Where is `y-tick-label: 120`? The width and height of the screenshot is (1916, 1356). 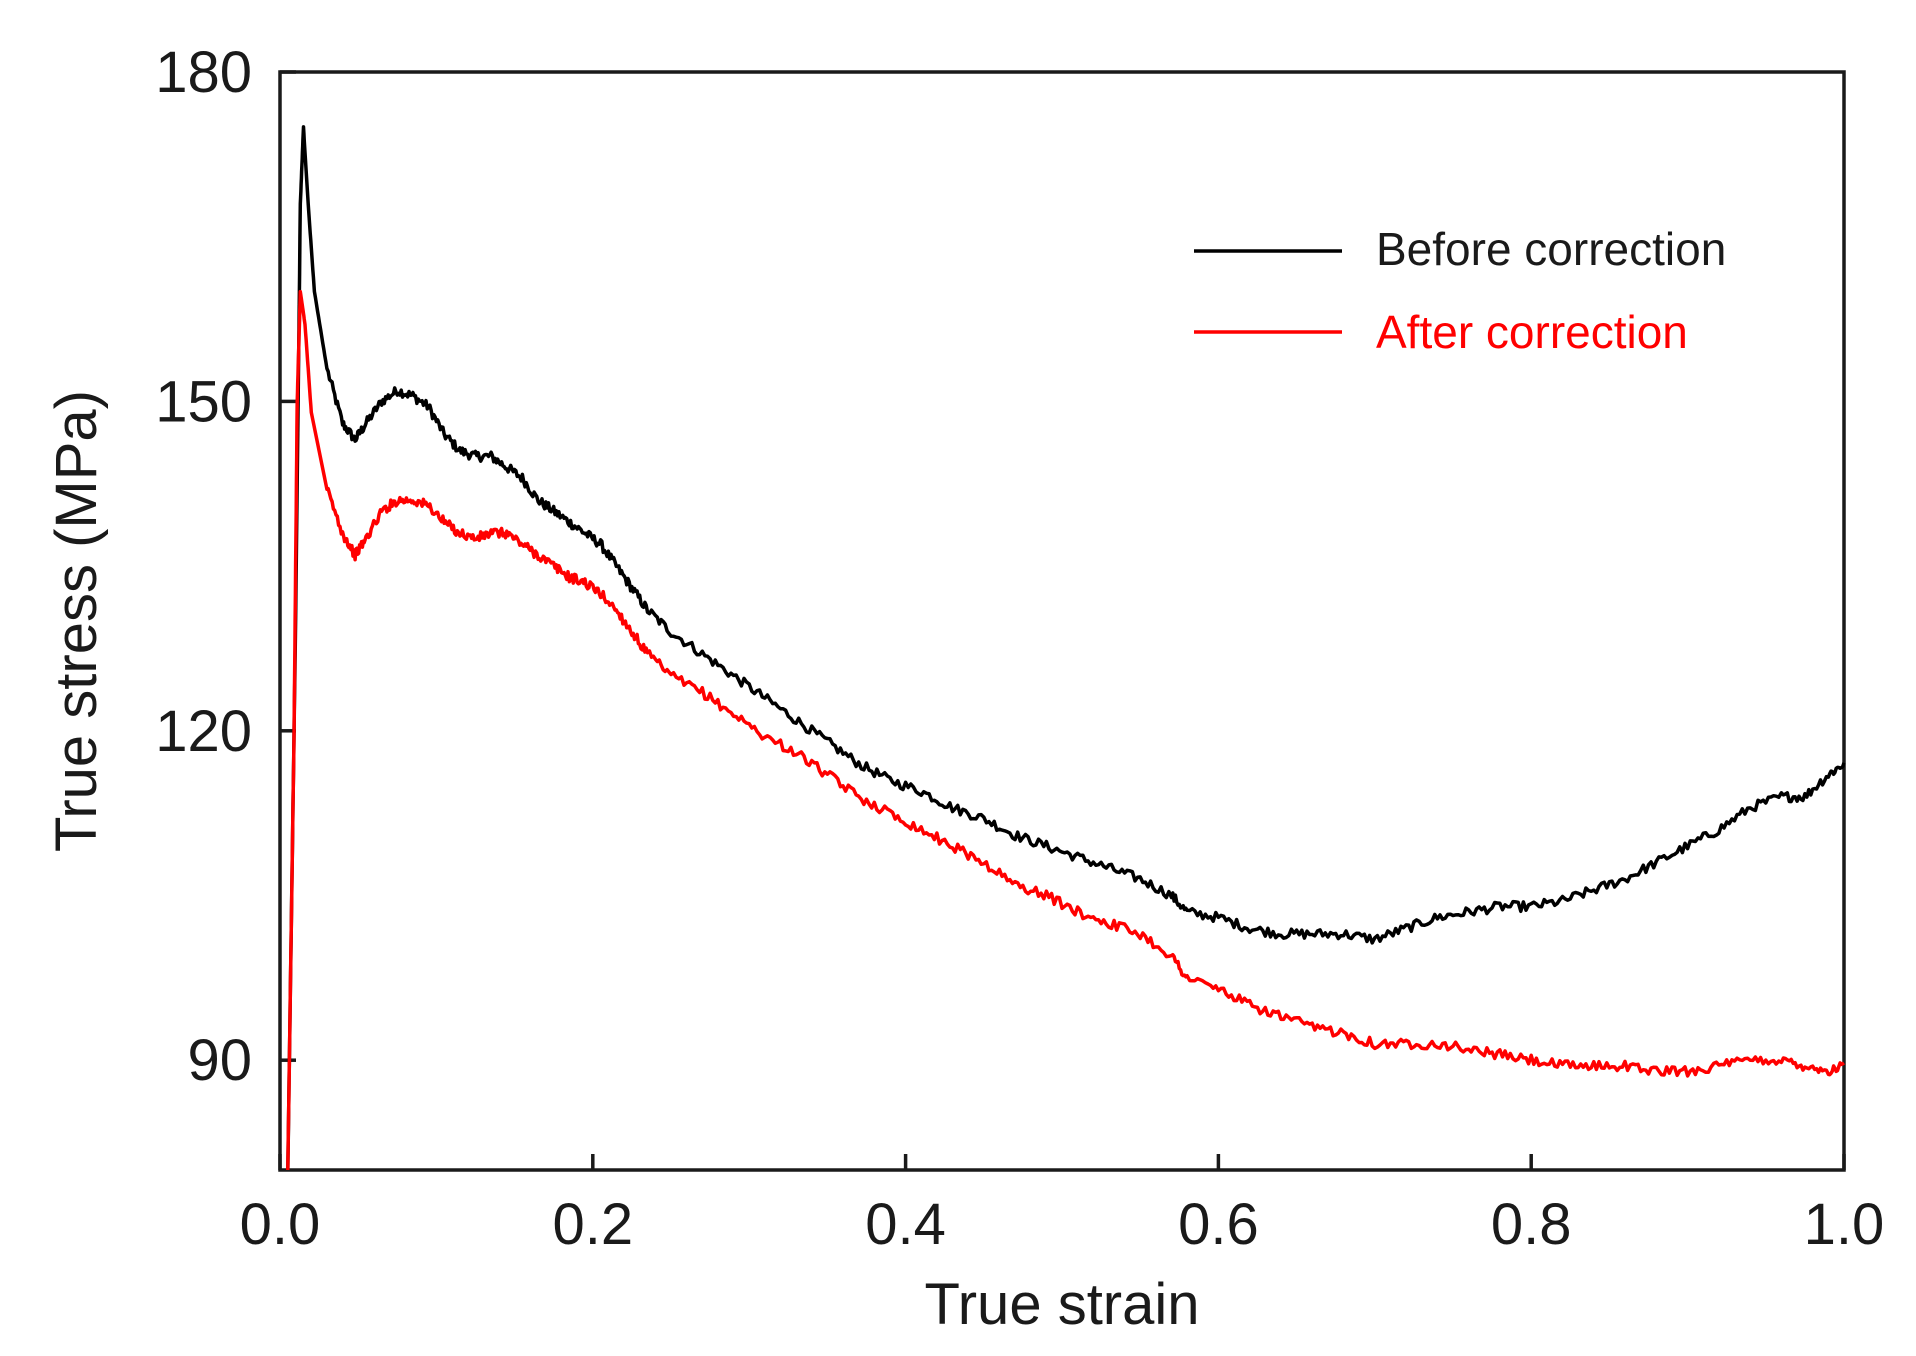
y-tick-label: 120 is located at coordinates (203, 731).